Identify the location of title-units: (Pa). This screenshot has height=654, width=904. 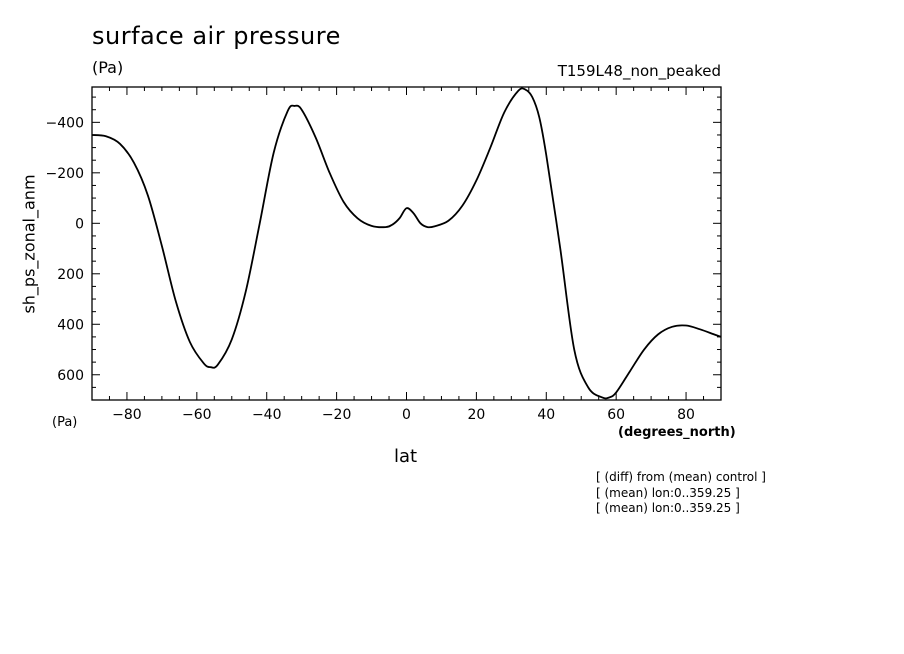
(108, 67).